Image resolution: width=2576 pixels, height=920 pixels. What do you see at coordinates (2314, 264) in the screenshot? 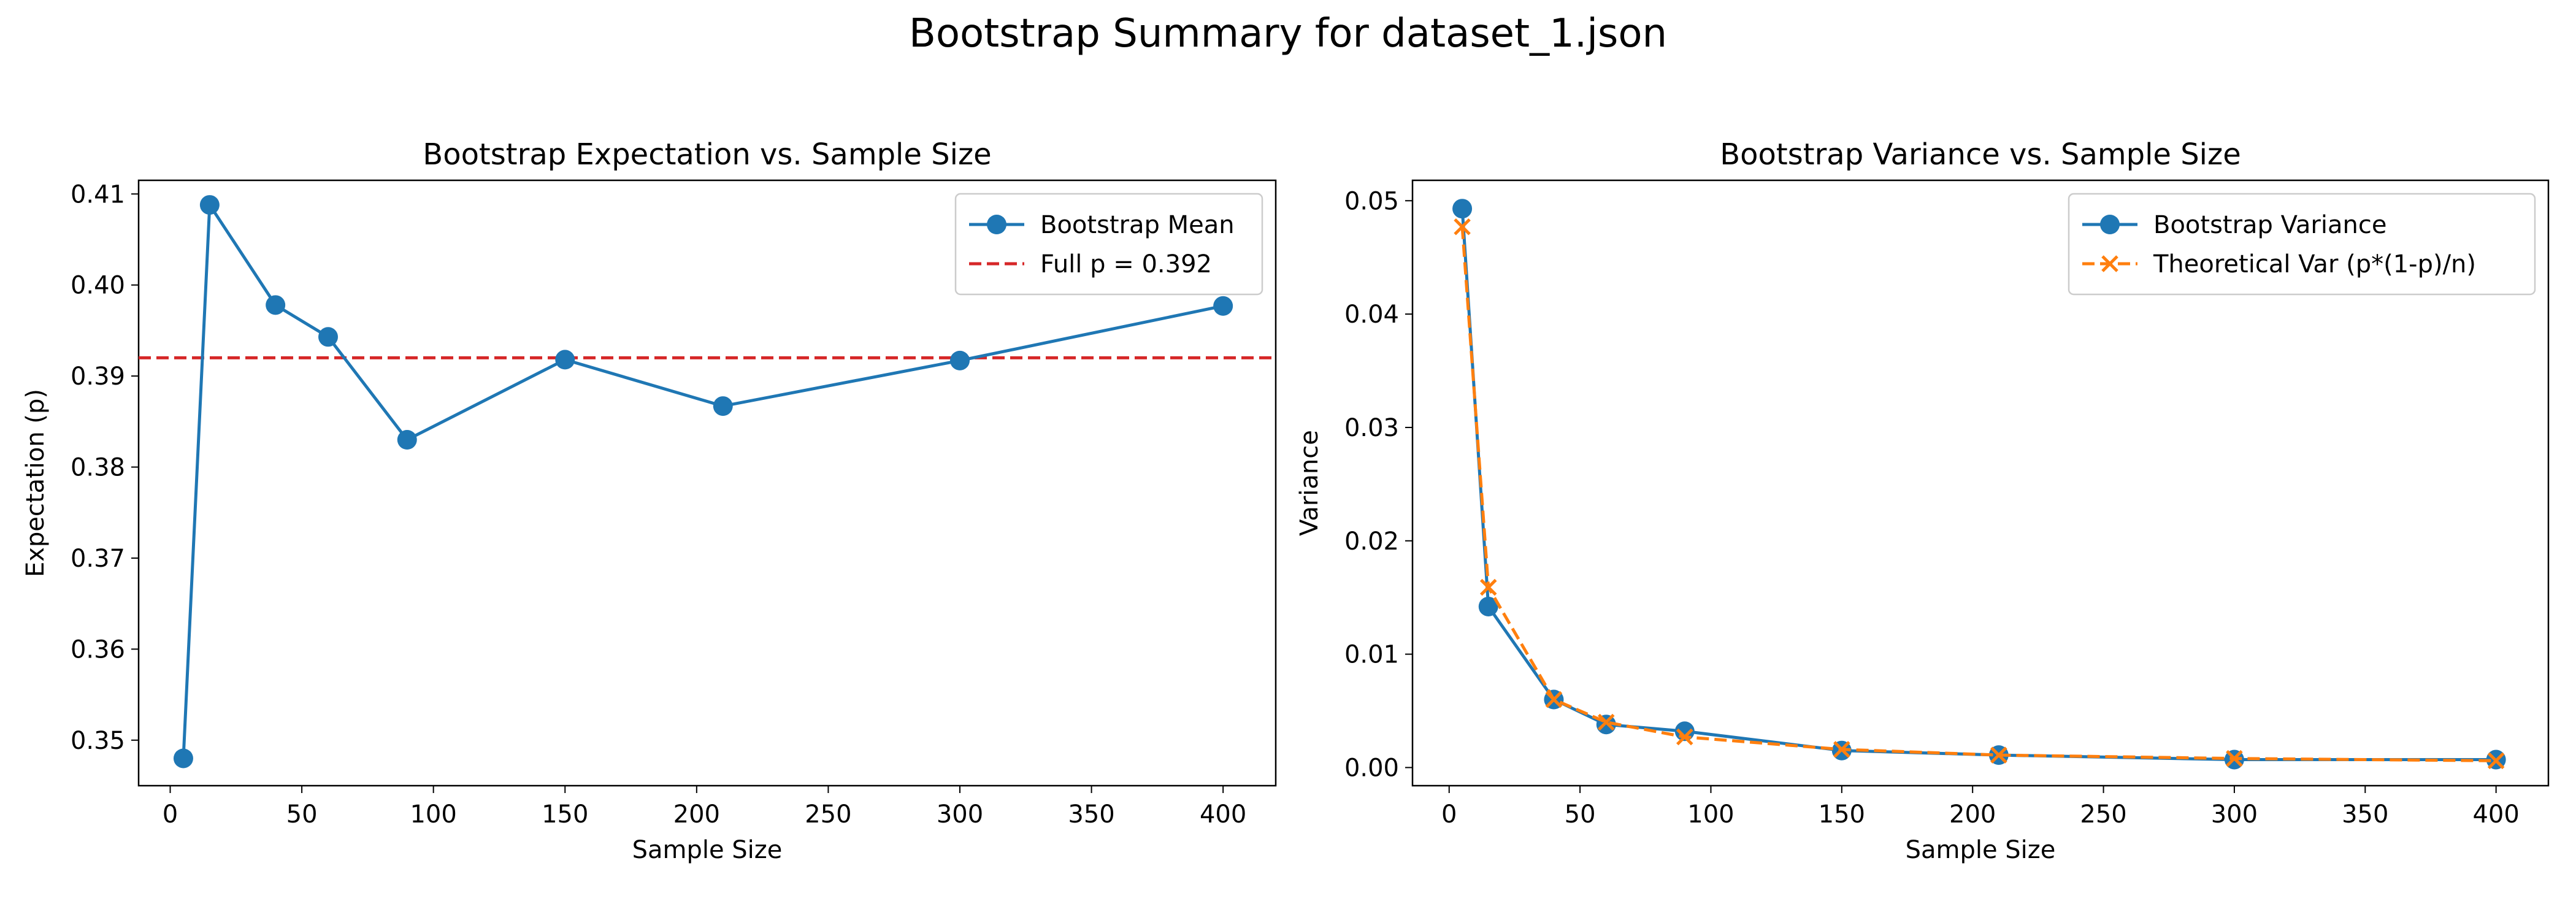
I see `legend-label: Theoretical Var (p*(1-p)/n)` at bounding box center [2314, 264].